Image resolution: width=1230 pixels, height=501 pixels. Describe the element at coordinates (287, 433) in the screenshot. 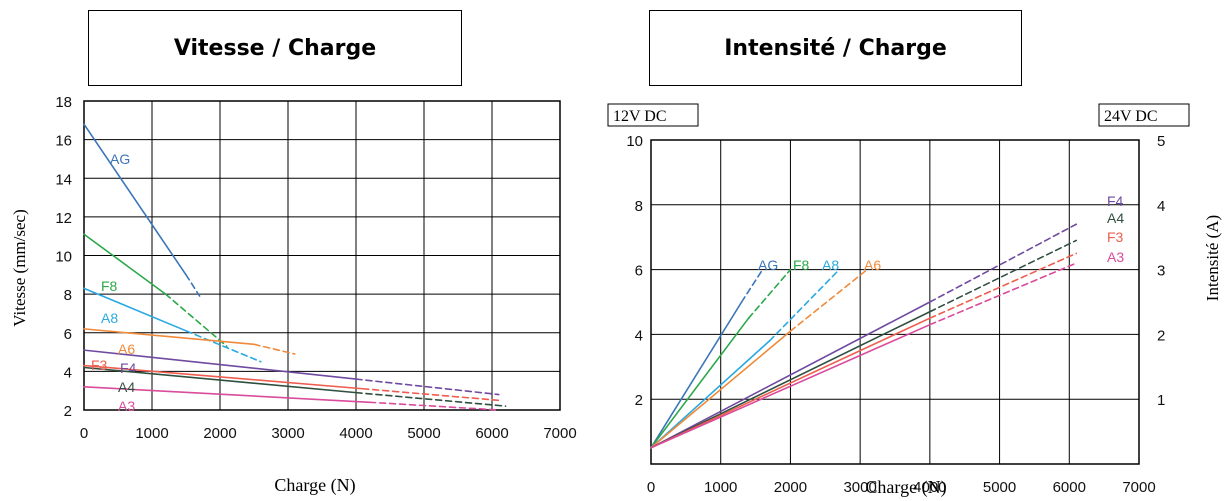

I see `speed-x-tick-label: 3000` at that location.